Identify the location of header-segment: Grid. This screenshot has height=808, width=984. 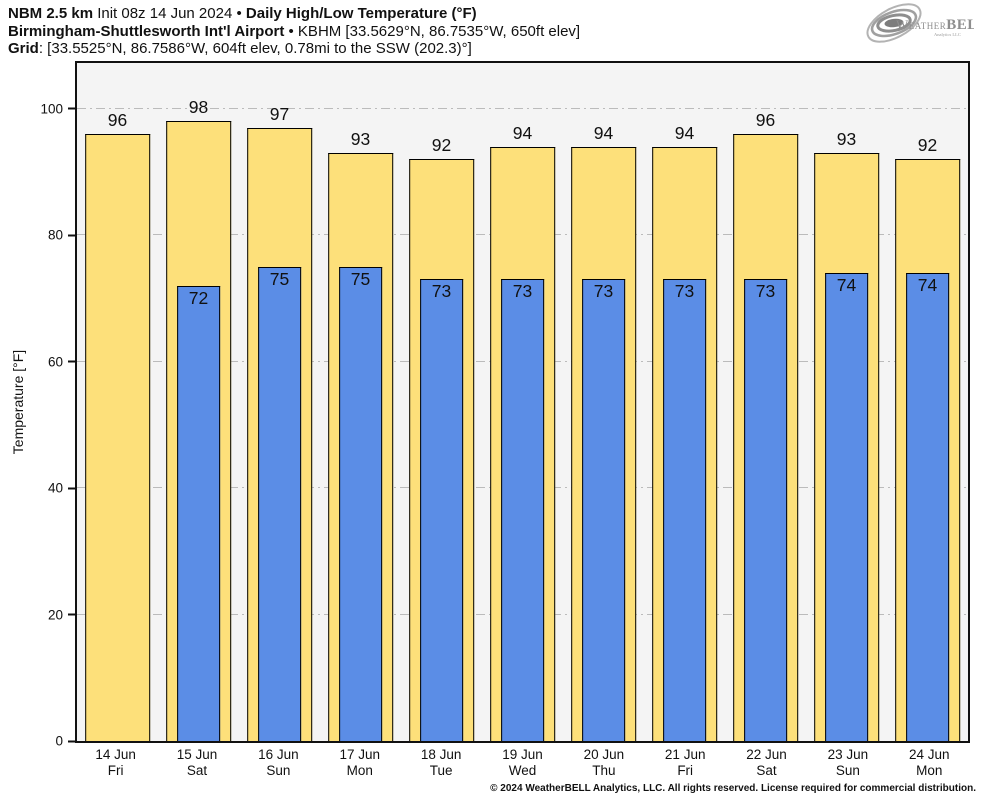
(23, 48).